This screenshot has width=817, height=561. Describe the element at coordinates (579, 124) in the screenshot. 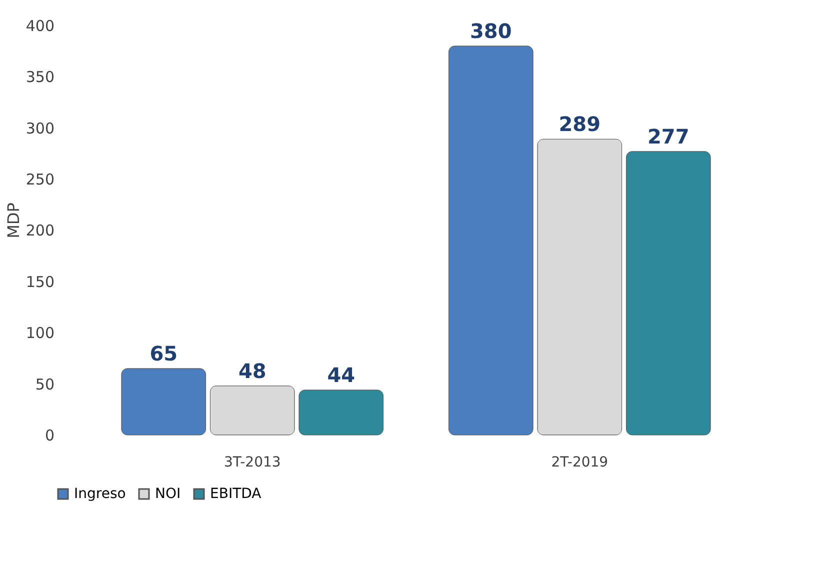

I see `data-label: 289` at that location.